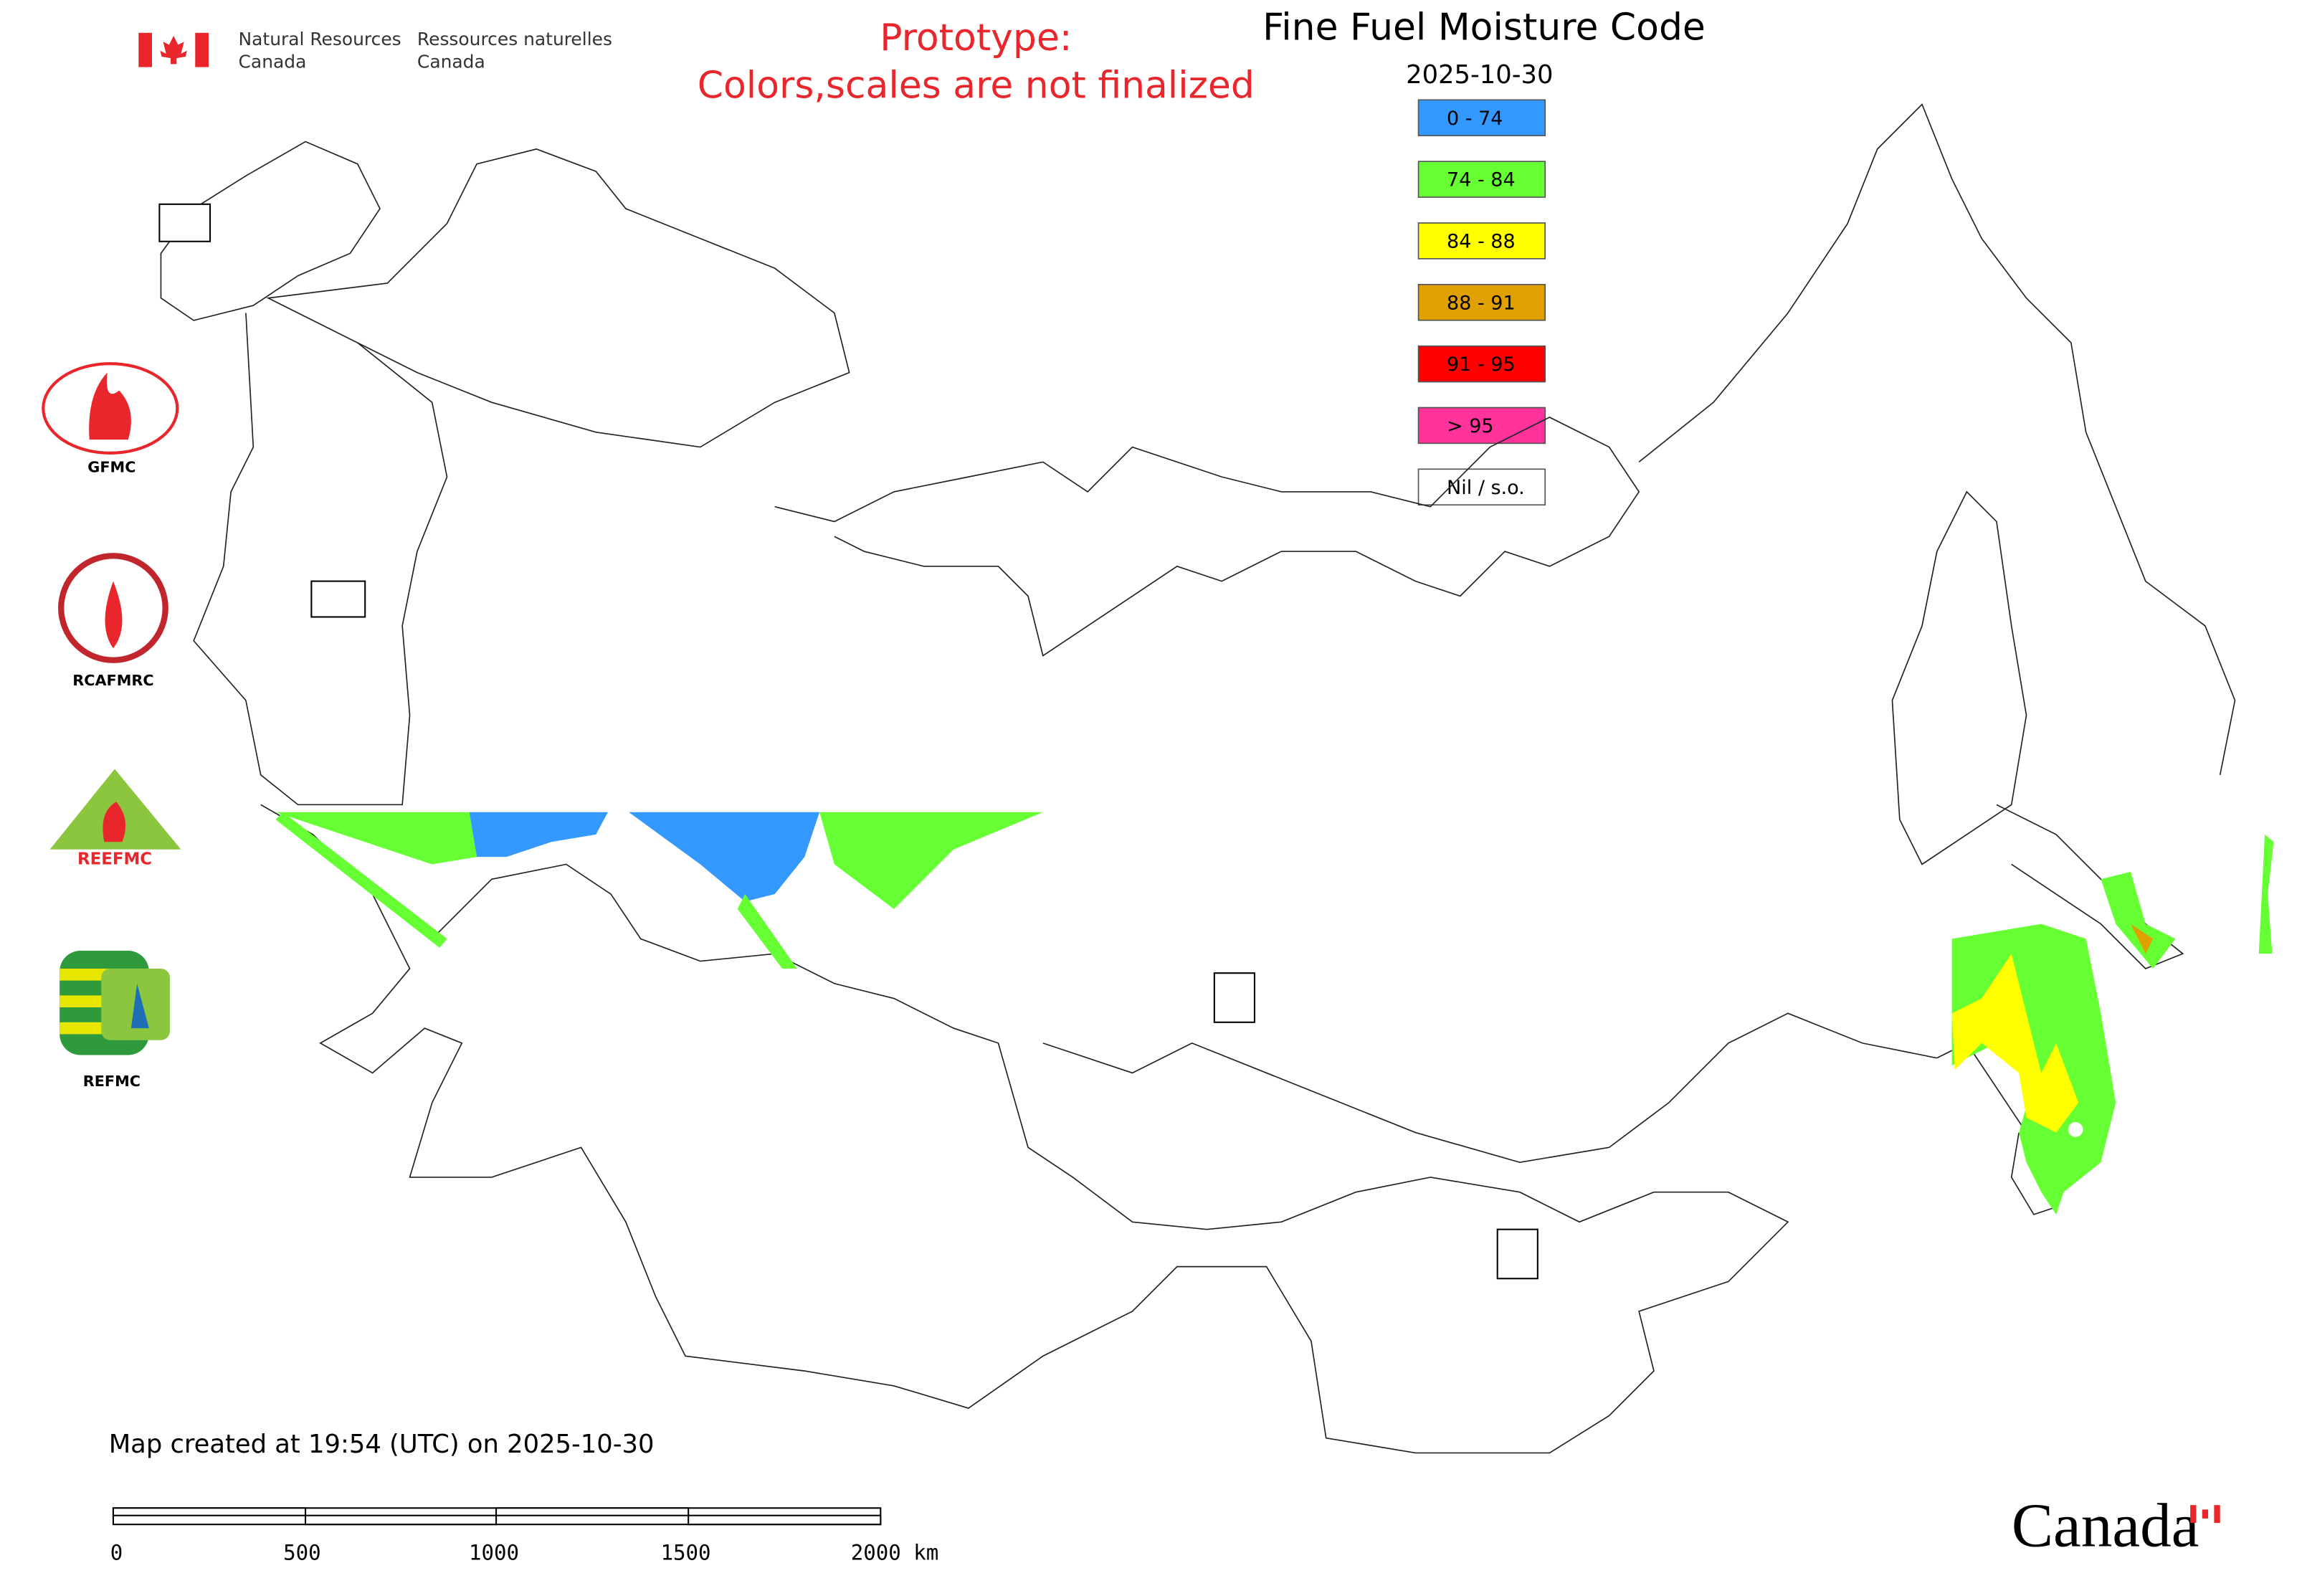 This screenshot has height=1596, width=2302. I want to click on scale-label: 1000, so click(494, 1553).